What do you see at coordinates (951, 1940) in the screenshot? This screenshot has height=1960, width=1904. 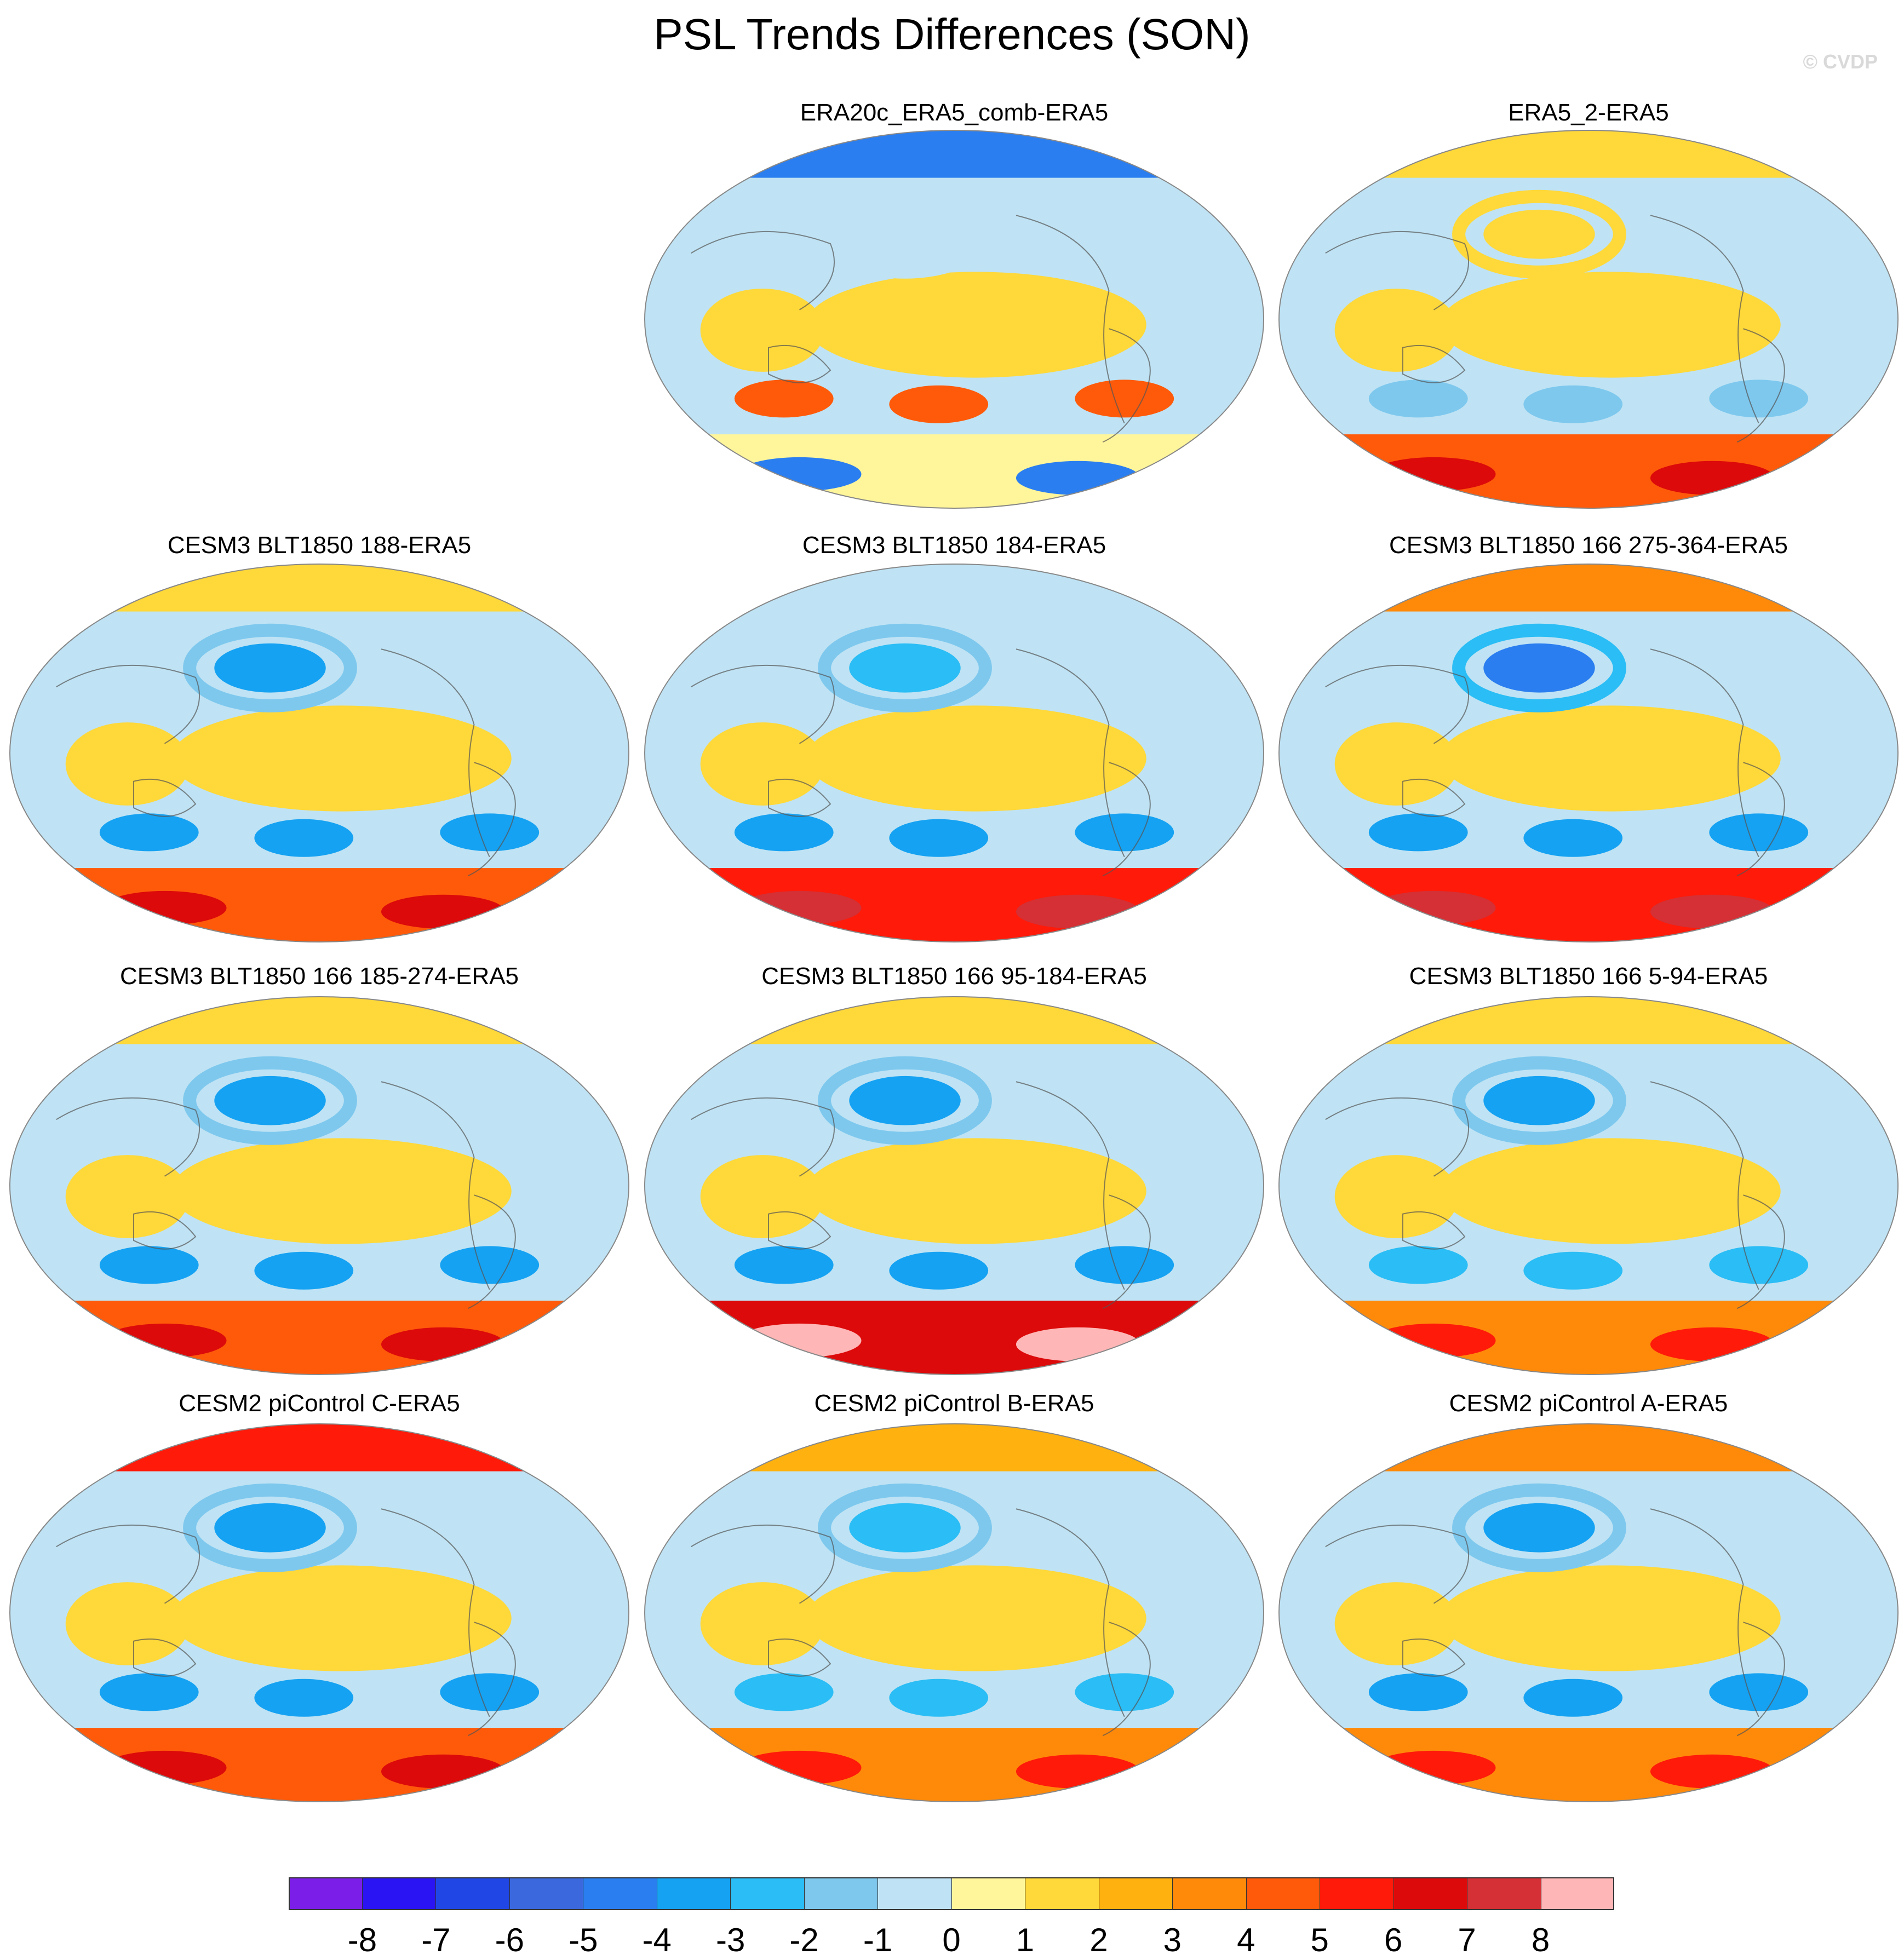 I see `colorbar-tick-label: 0` at bounding box center [951, 1940].